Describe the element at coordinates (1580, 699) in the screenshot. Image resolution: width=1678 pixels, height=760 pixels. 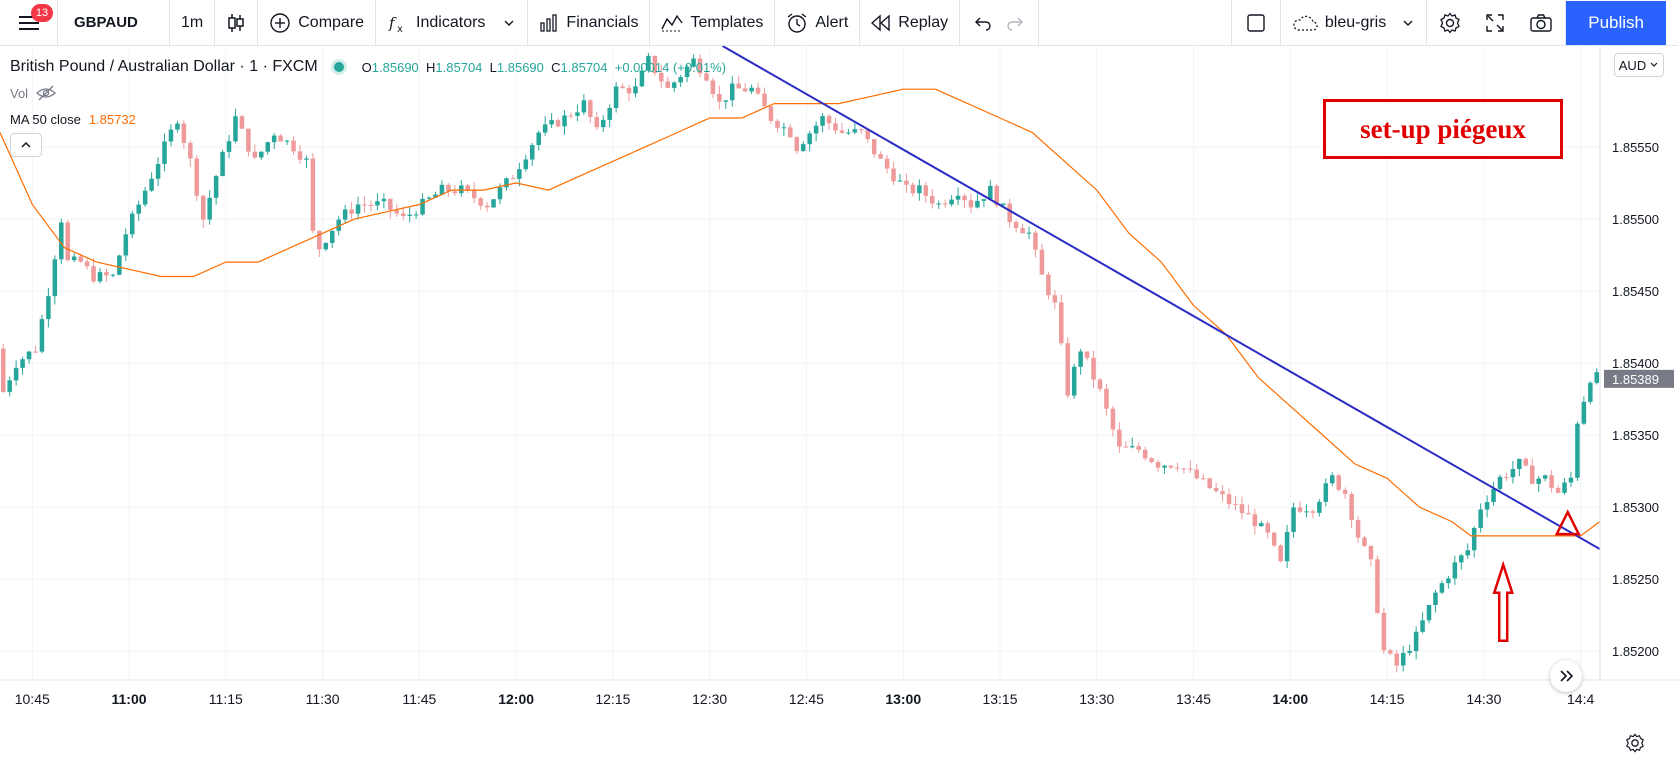
I see `time-tick-label: 14:4` at that location.